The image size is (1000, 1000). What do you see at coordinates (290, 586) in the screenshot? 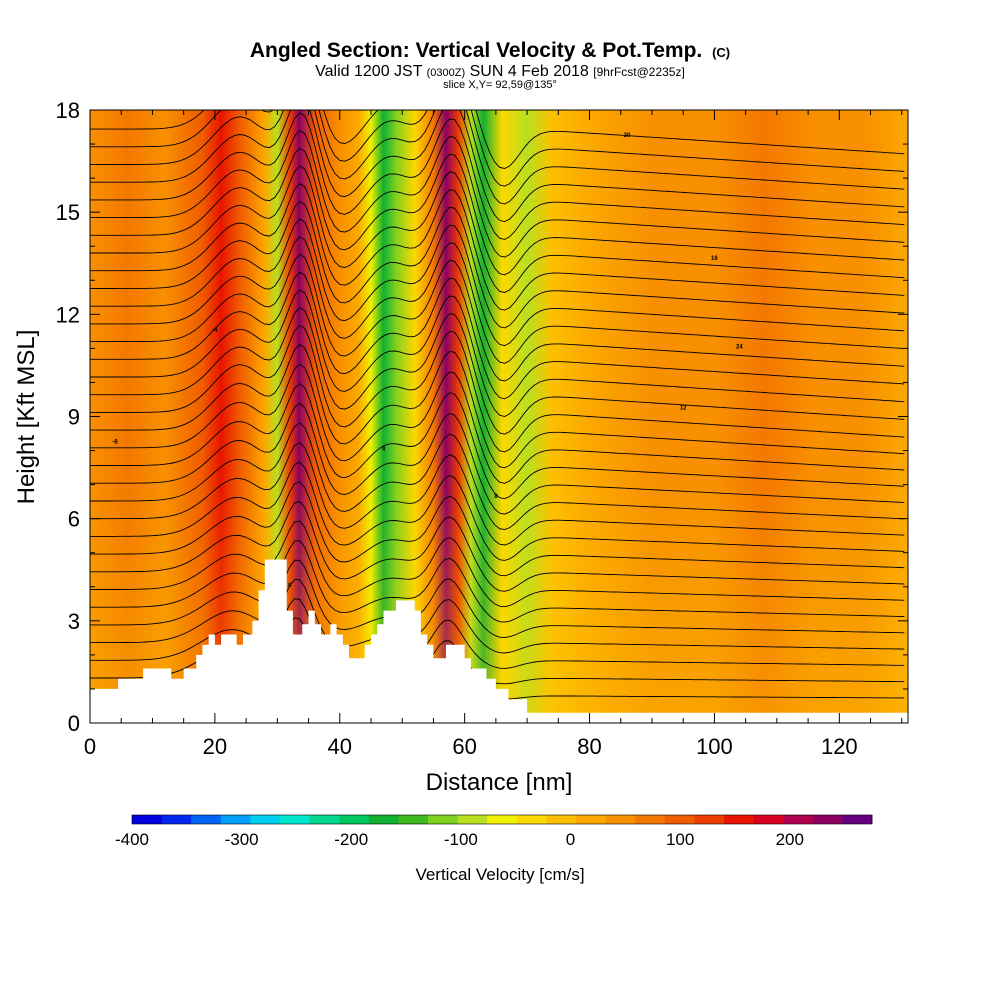
I see `contour-label: 0` at bounding box center [290, 586].